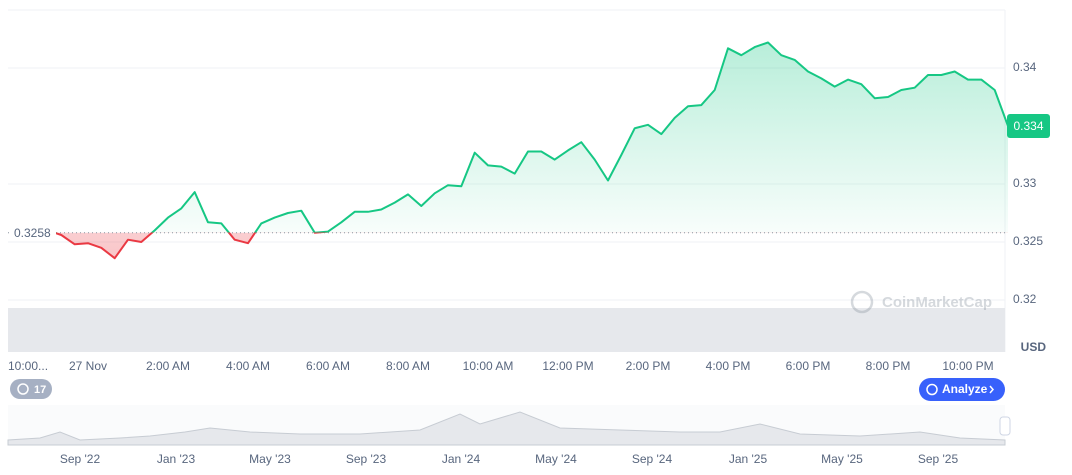 The image size is (1072, 475). Describe the element at coordinates (23, 389) in the screenshot. I see `history-icon` at that location.